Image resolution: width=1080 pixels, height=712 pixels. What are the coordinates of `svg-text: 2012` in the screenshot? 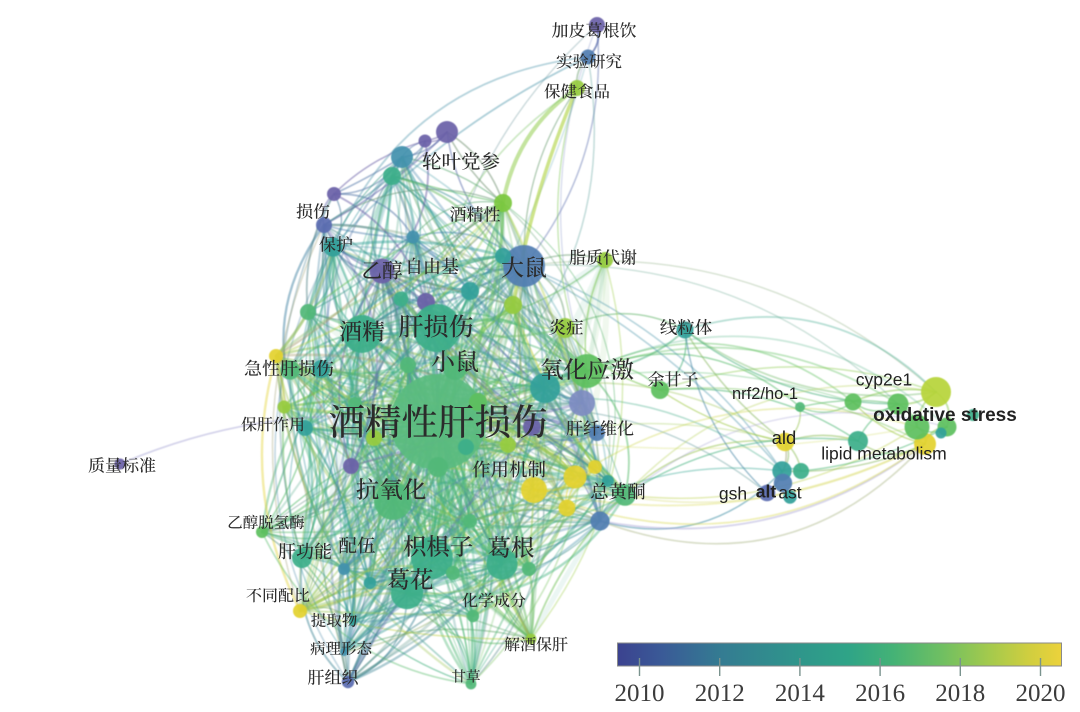 It's located at (720, 693).